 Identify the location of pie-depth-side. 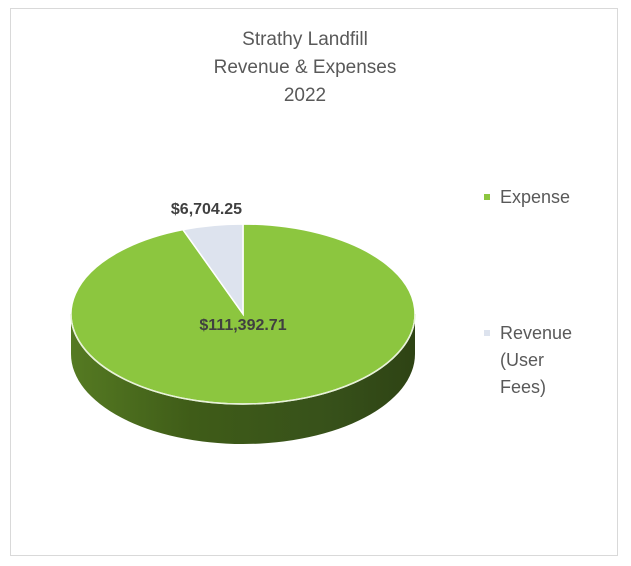
(243, 379).